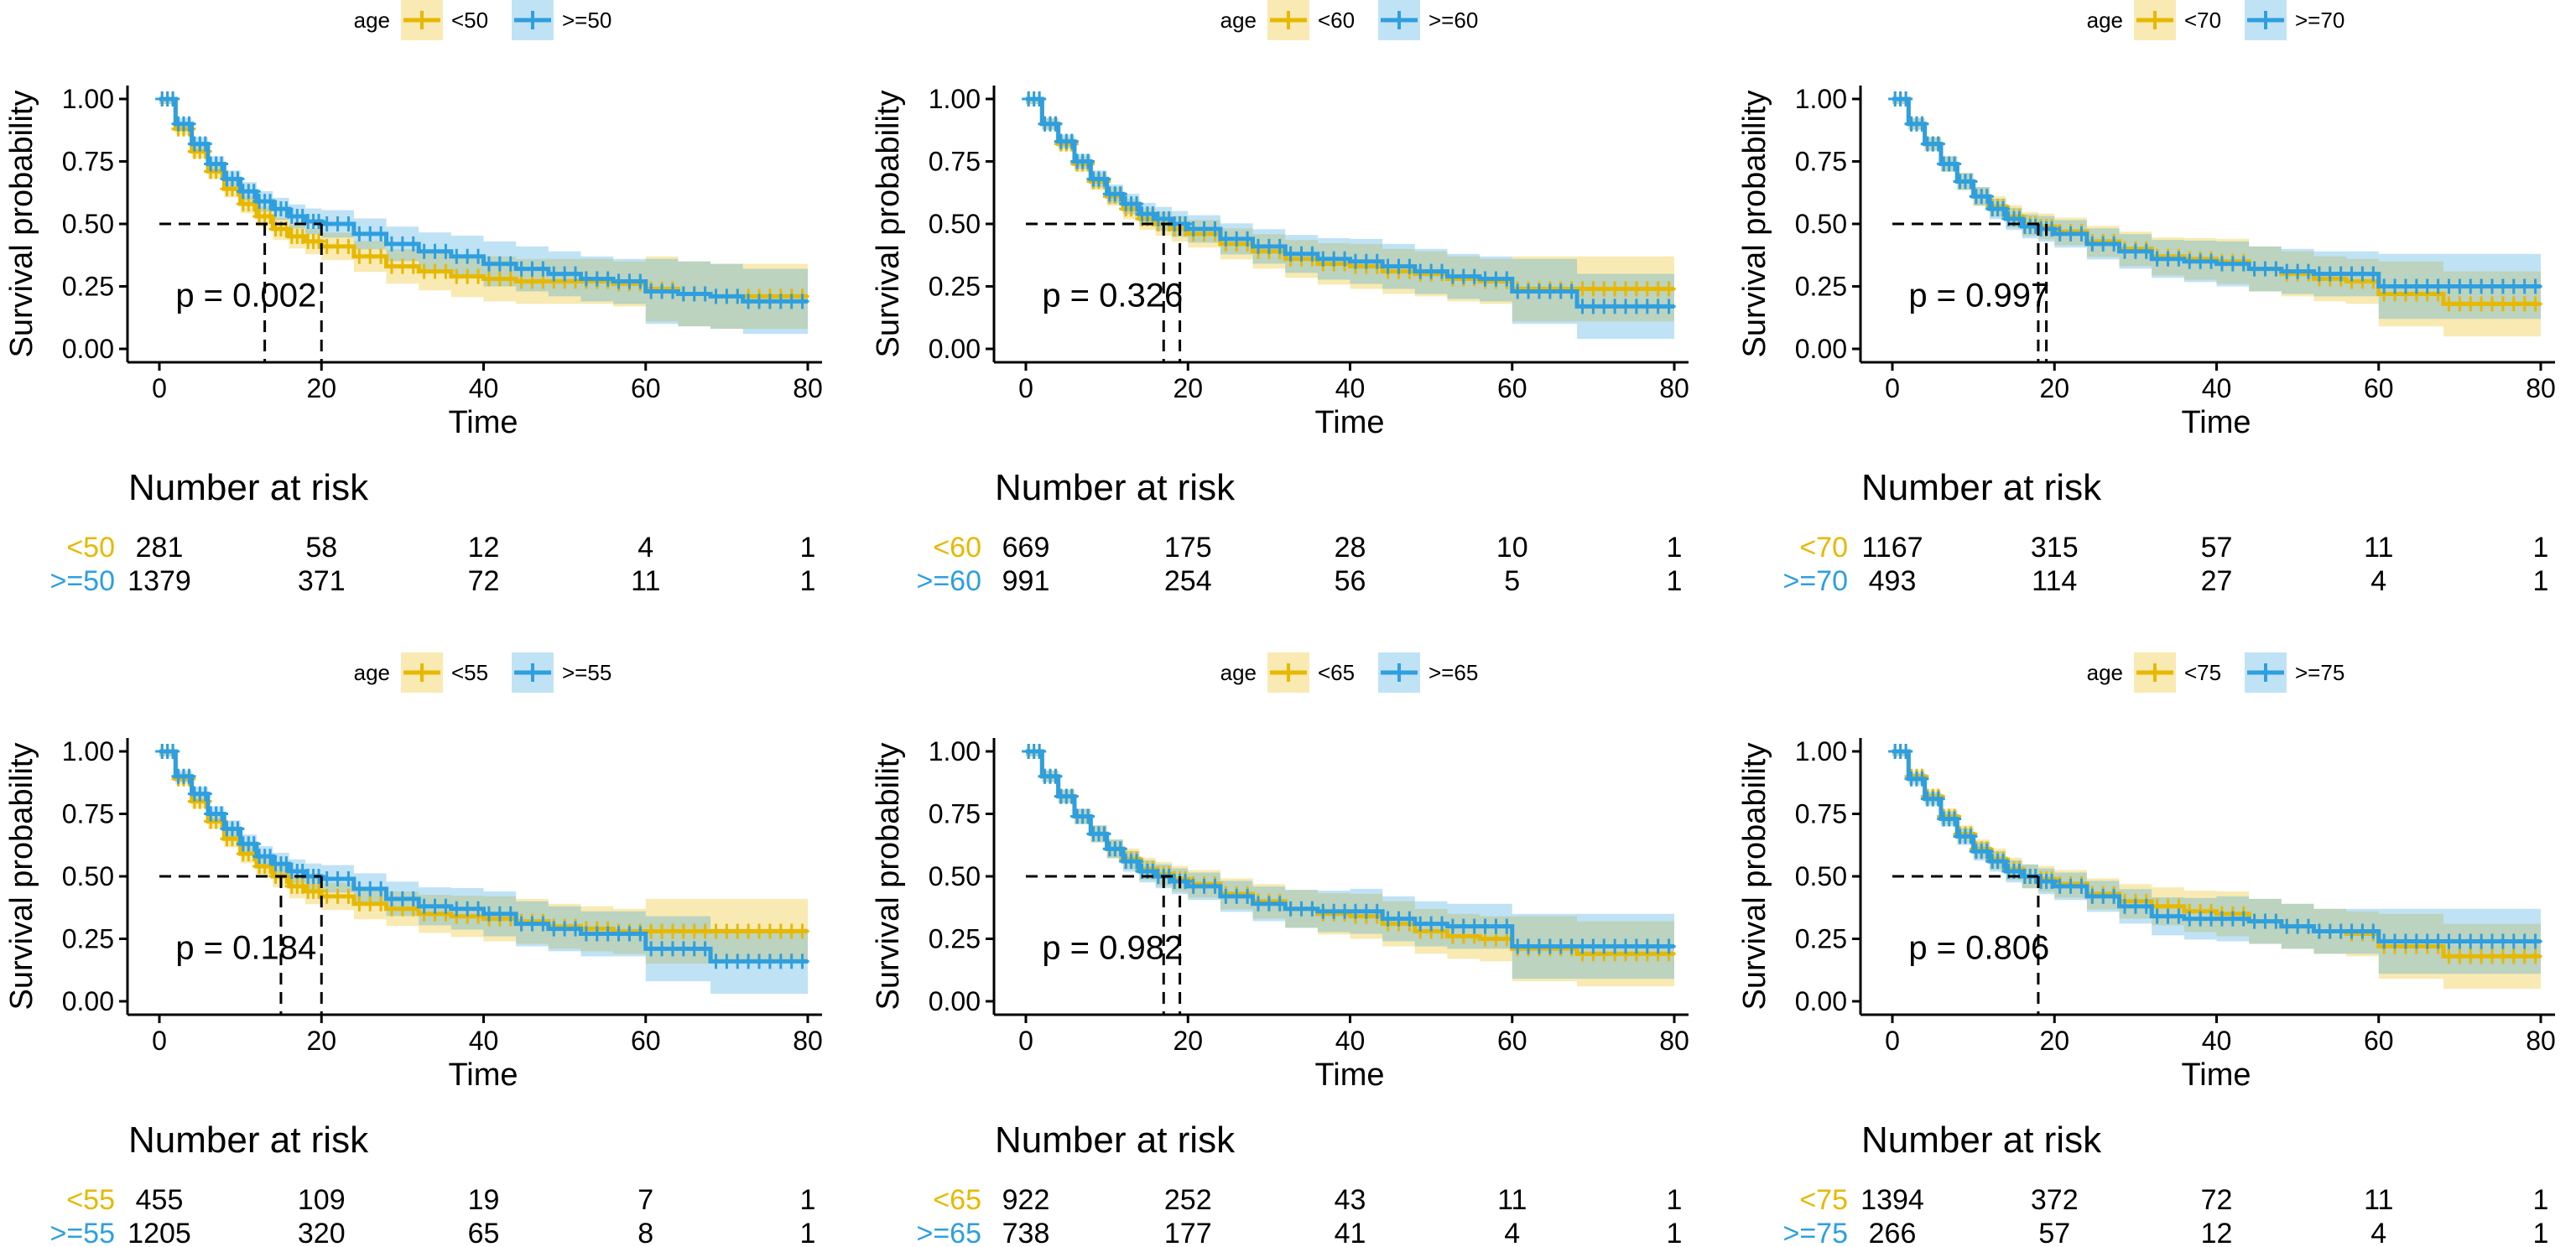 The height and width of the screenshot is (1247, 2576). Describe the element at coordinates (322, 1232) in the screenshot. I see `risk-count: 320` at that location.